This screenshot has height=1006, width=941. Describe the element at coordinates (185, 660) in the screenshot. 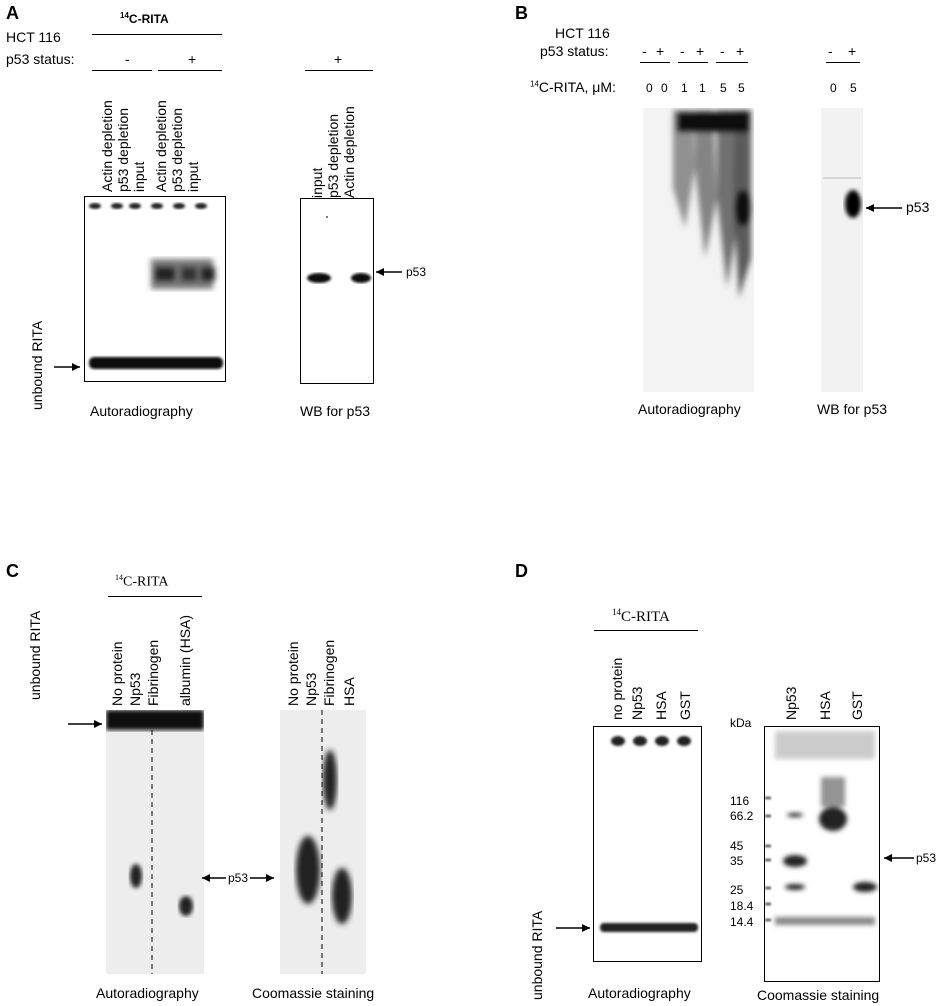

I see `lane-label: albumin (HSA)` at that location.